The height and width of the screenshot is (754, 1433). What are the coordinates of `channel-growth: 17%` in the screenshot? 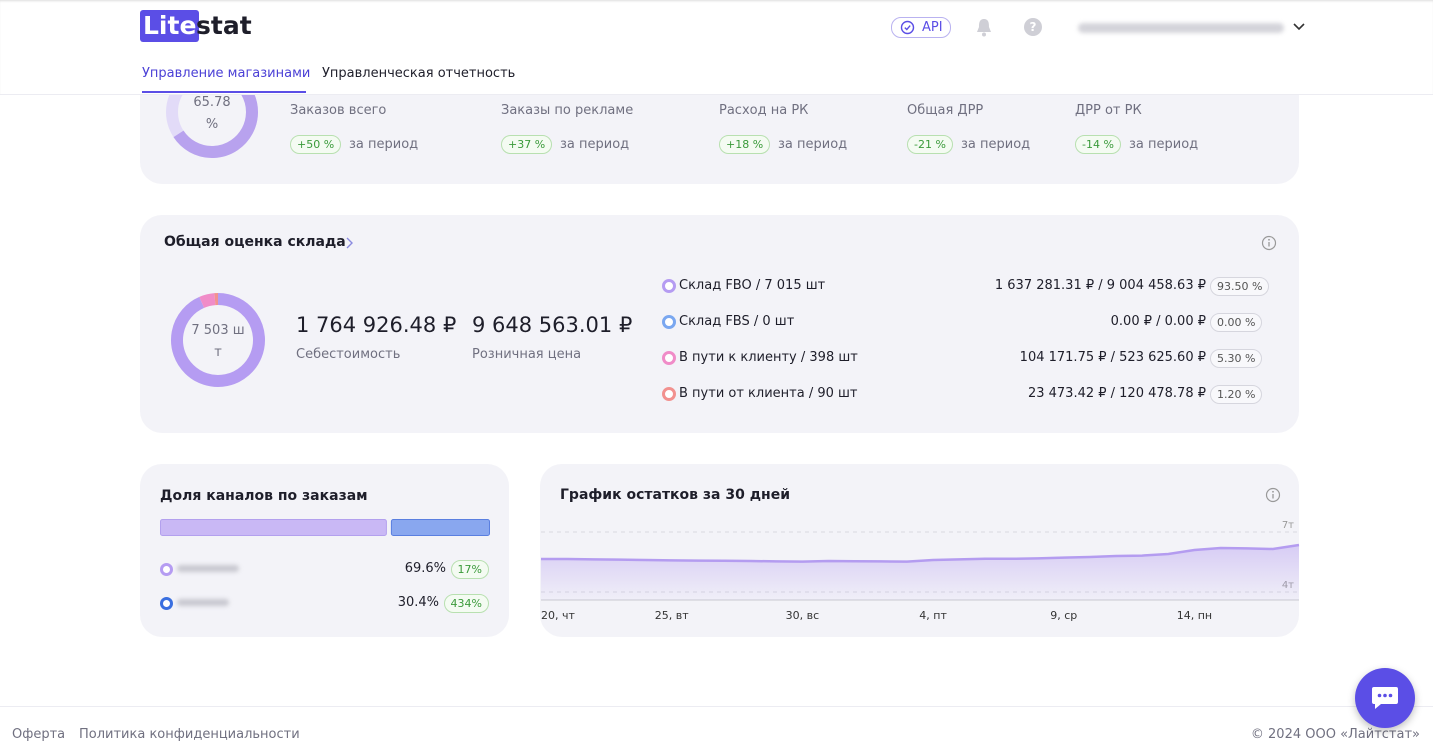 It's located at (469, 569).